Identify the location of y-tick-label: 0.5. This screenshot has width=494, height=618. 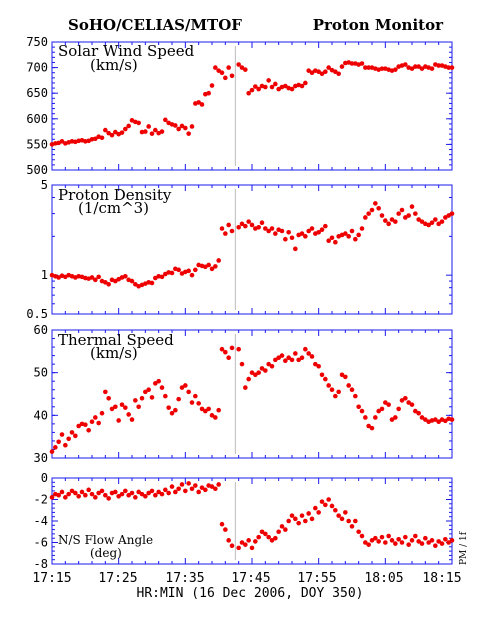
(37, 314).